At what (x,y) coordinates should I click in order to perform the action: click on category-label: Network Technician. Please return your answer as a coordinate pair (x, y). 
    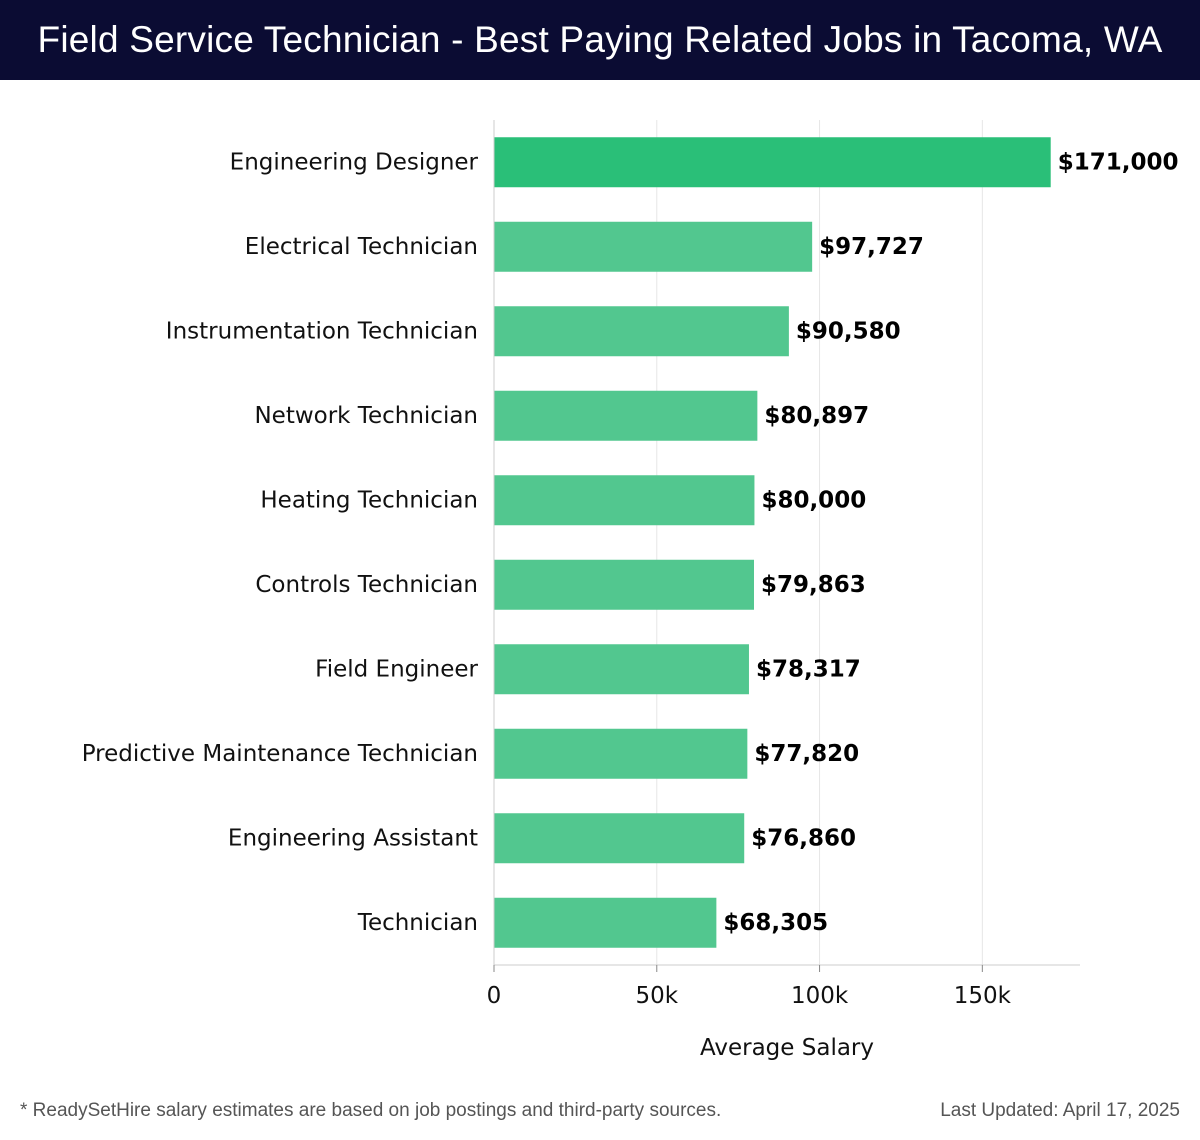
    Looking at the image, I should click on (366, 416).